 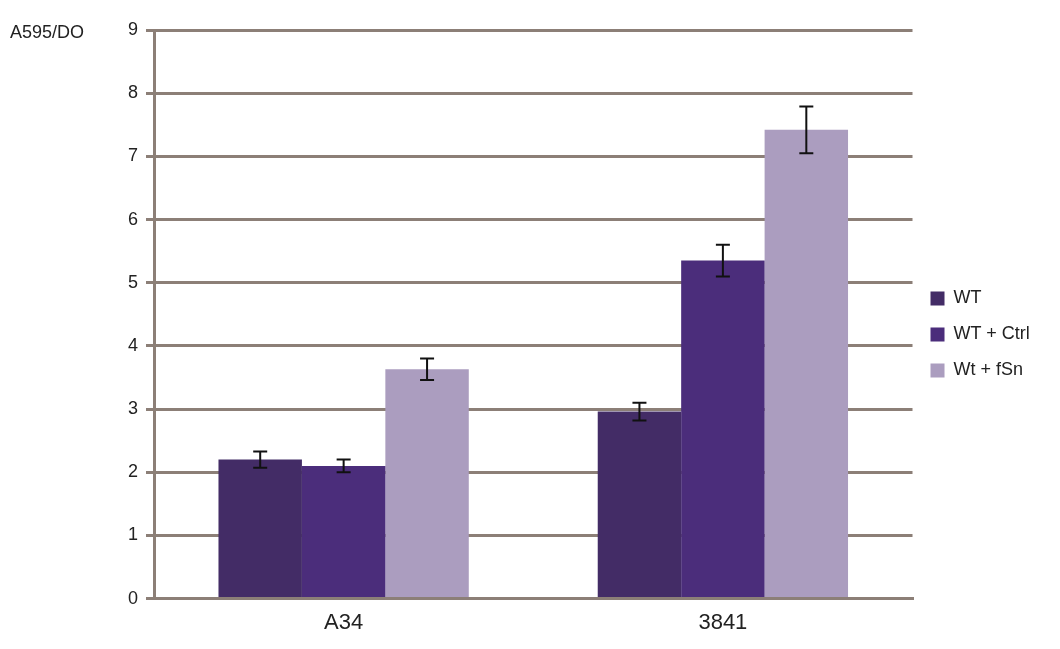 I want to click on legend-label: WT + Ctrl, so click(x=991, y=333).